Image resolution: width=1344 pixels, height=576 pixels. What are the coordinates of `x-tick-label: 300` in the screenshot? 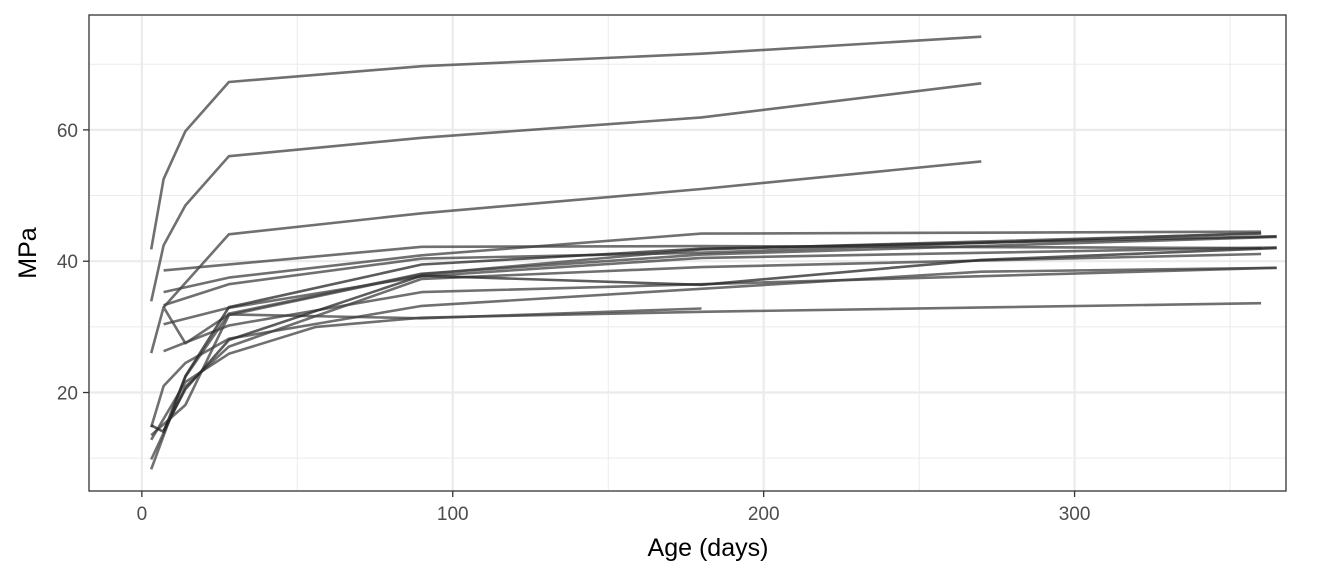 It's located at (1075, 514).